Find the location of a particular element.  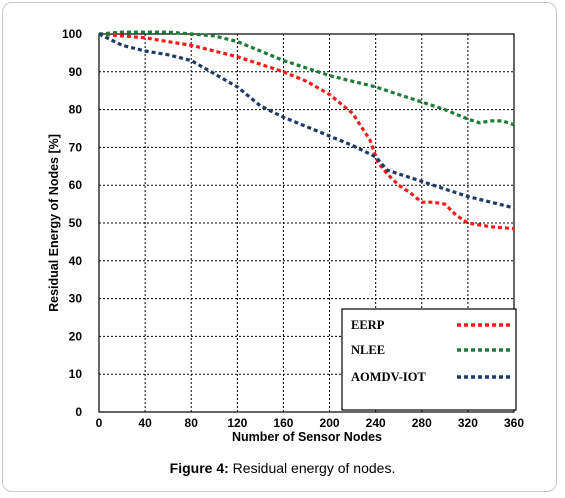

legend-label-1: NLEE is located at coordinates (368, 350).